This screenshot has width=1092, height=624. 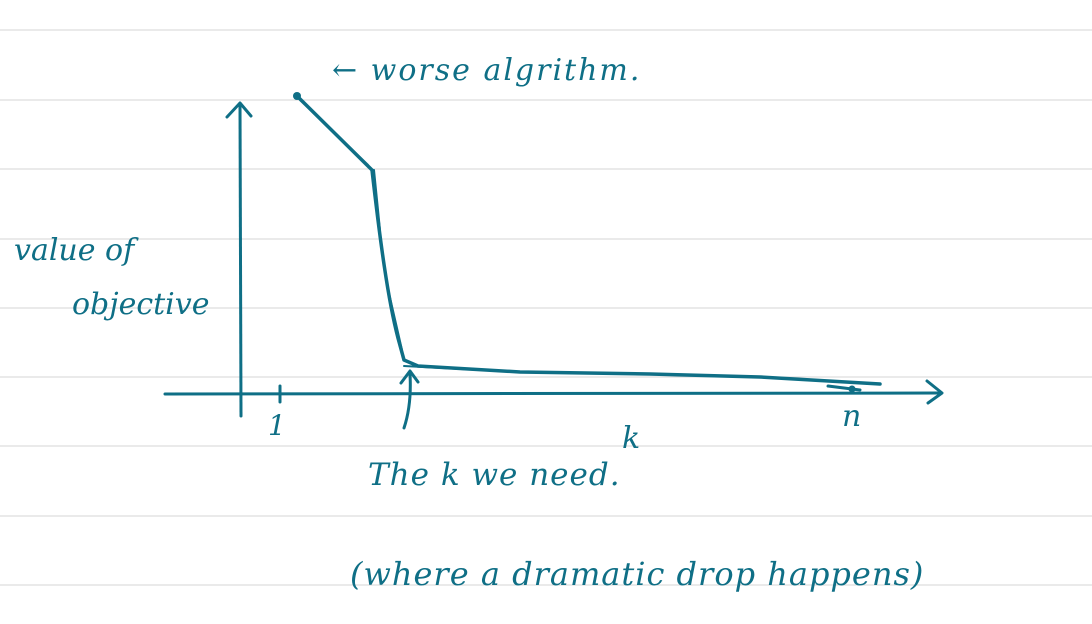 I want to click on end-mark, so click(x=844, y=388).